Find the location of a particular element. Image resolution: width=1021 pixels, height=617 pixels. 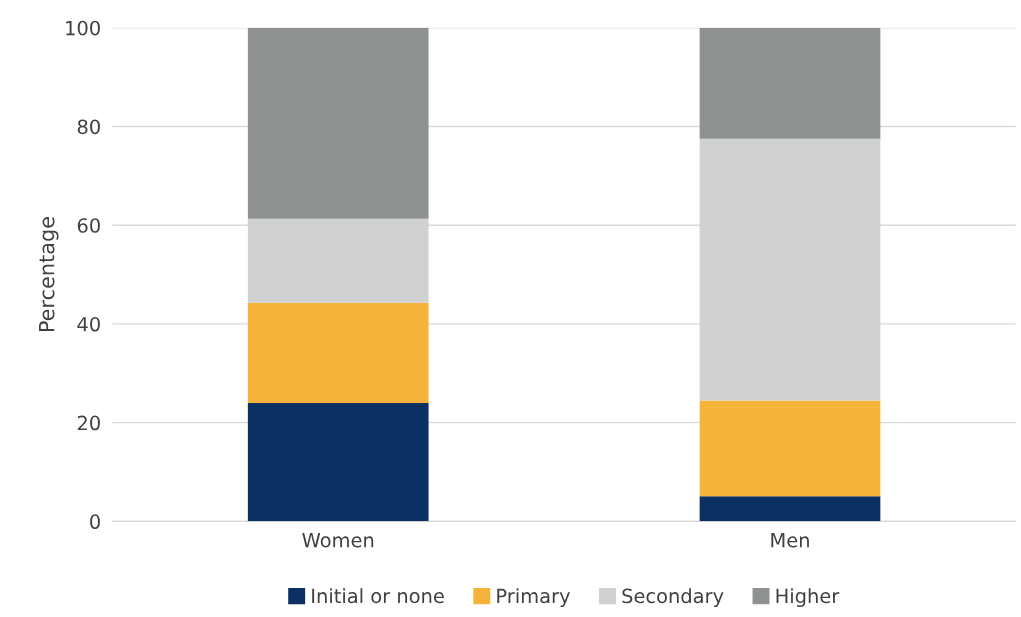

y-tick-label: 0 is located at coordinates (95, 522).